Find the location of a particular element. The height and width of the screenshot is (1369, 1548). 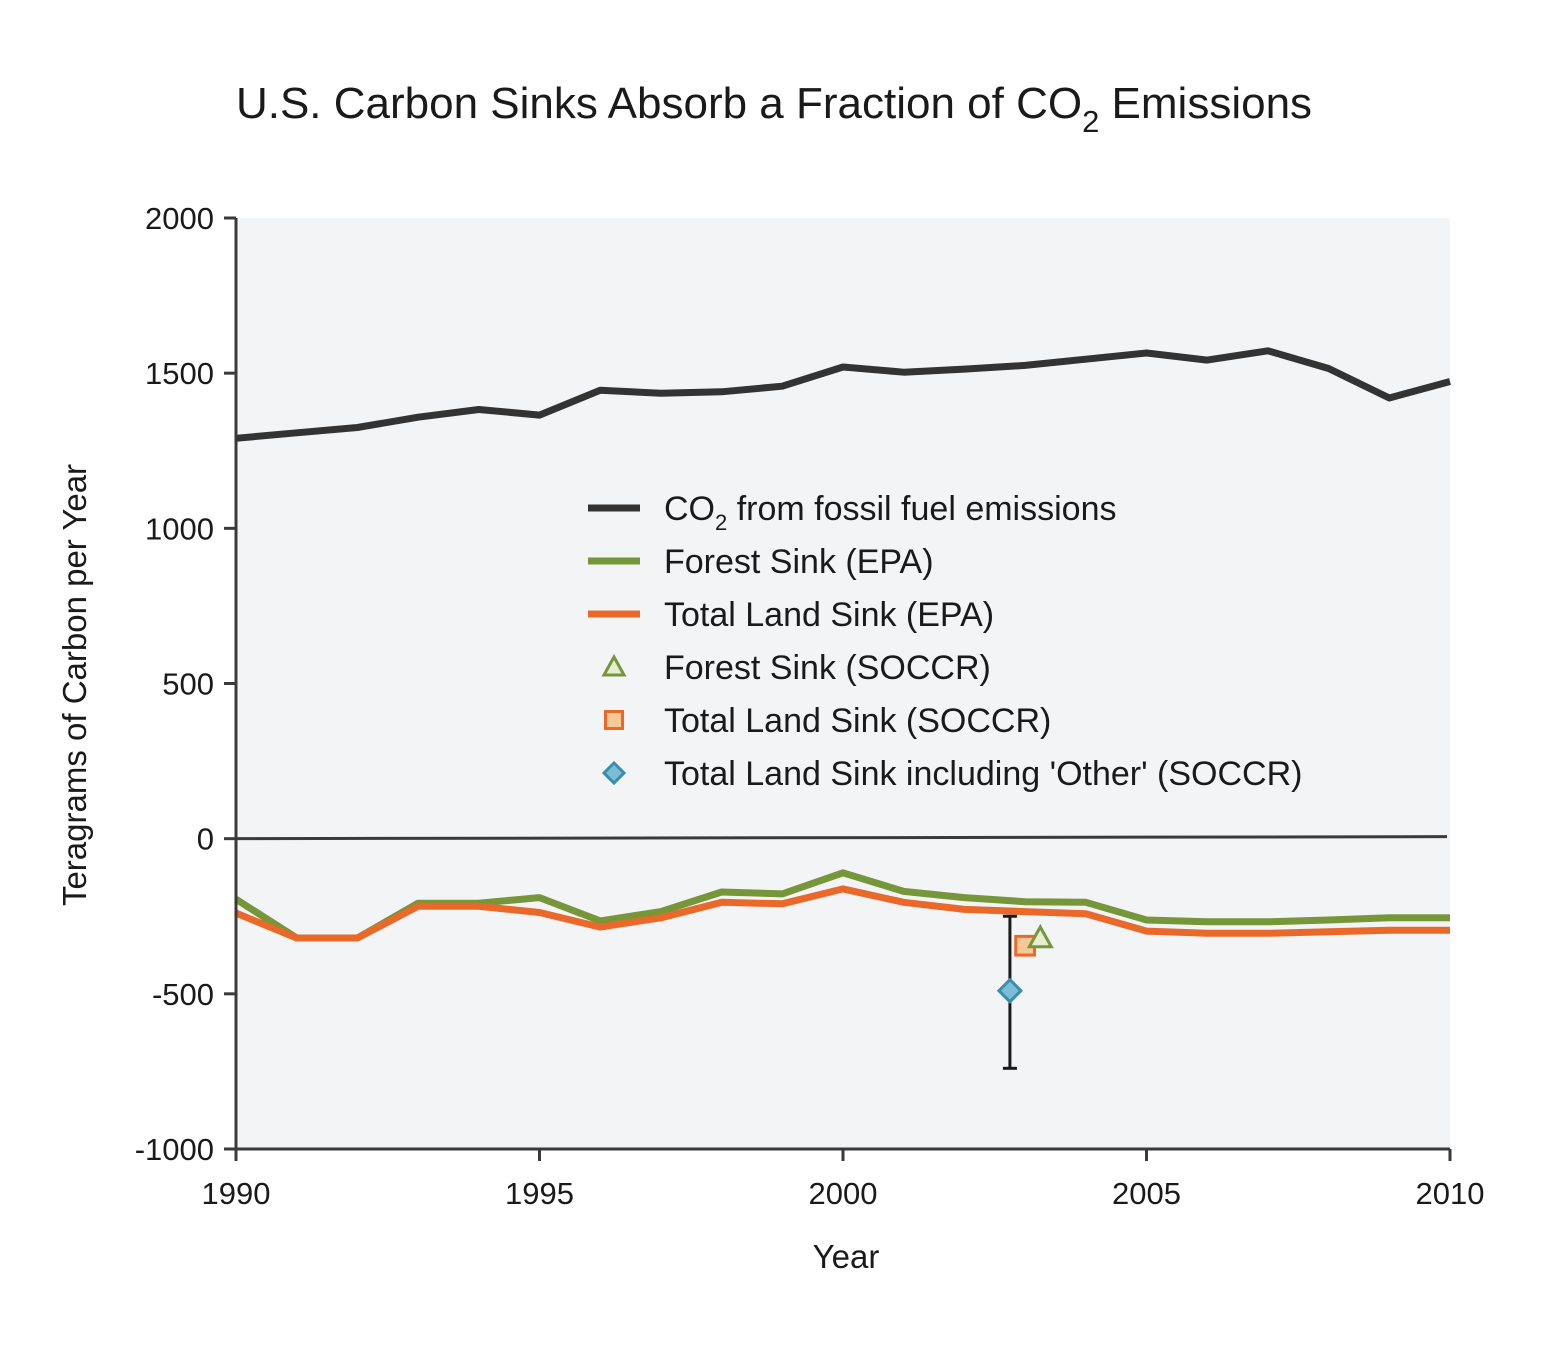

legend-label-fossil: CO2 from fossil fuel emissions is located at coordinates (890, 512).